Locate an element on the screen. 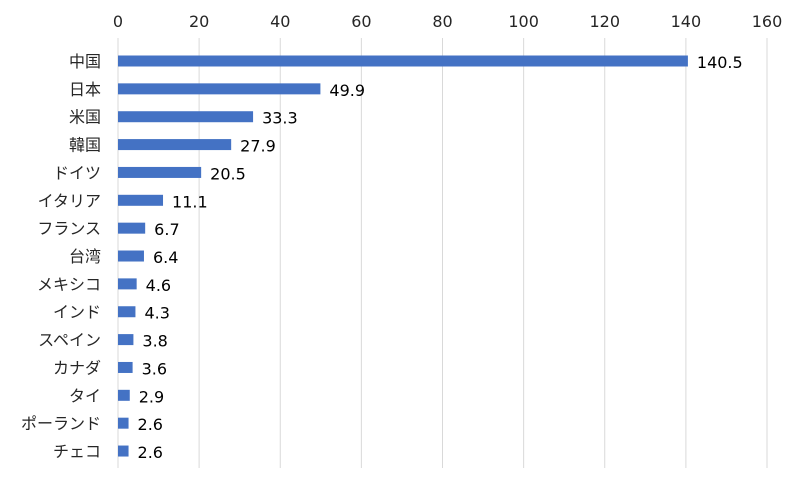  category-label: イタリア is located at coordinates (69, 200).